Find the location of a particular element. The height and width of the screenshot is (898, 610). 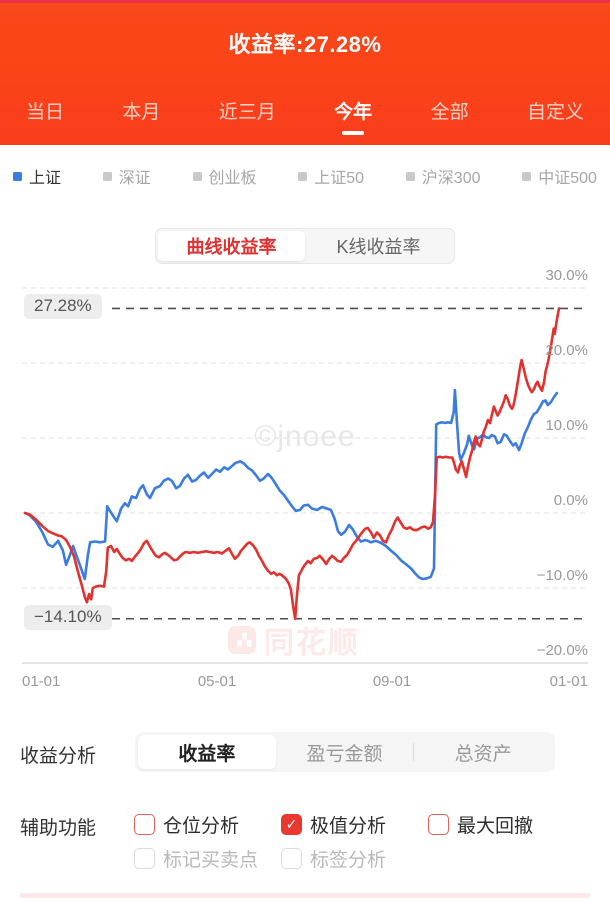

legend-label: 上证50 is located at coordinates (339, 178).